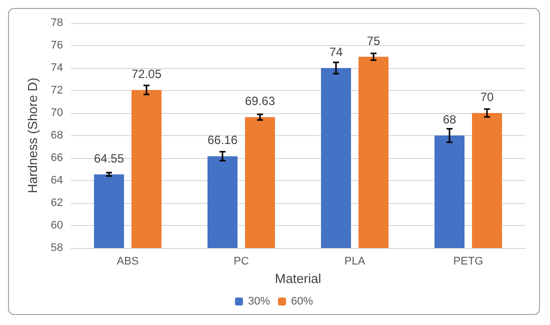 This screenshot has height=325, width=550. I want to click on y-tick-label: 78, so click(56, 23).